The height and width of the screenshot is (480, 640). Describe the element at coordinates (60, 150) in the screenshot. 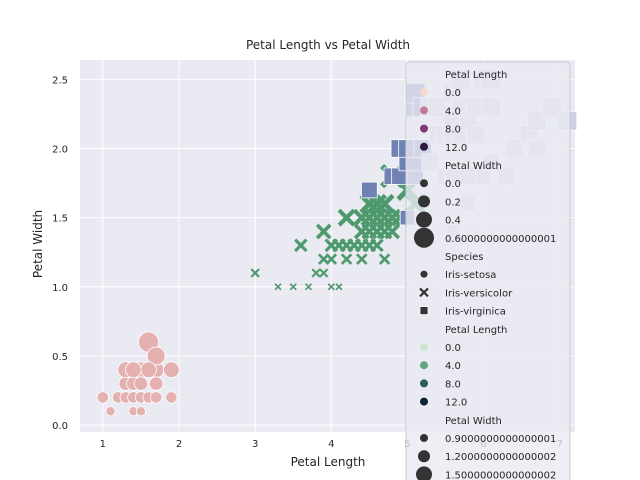

I see `y-tick-label: 2.0` at that location.